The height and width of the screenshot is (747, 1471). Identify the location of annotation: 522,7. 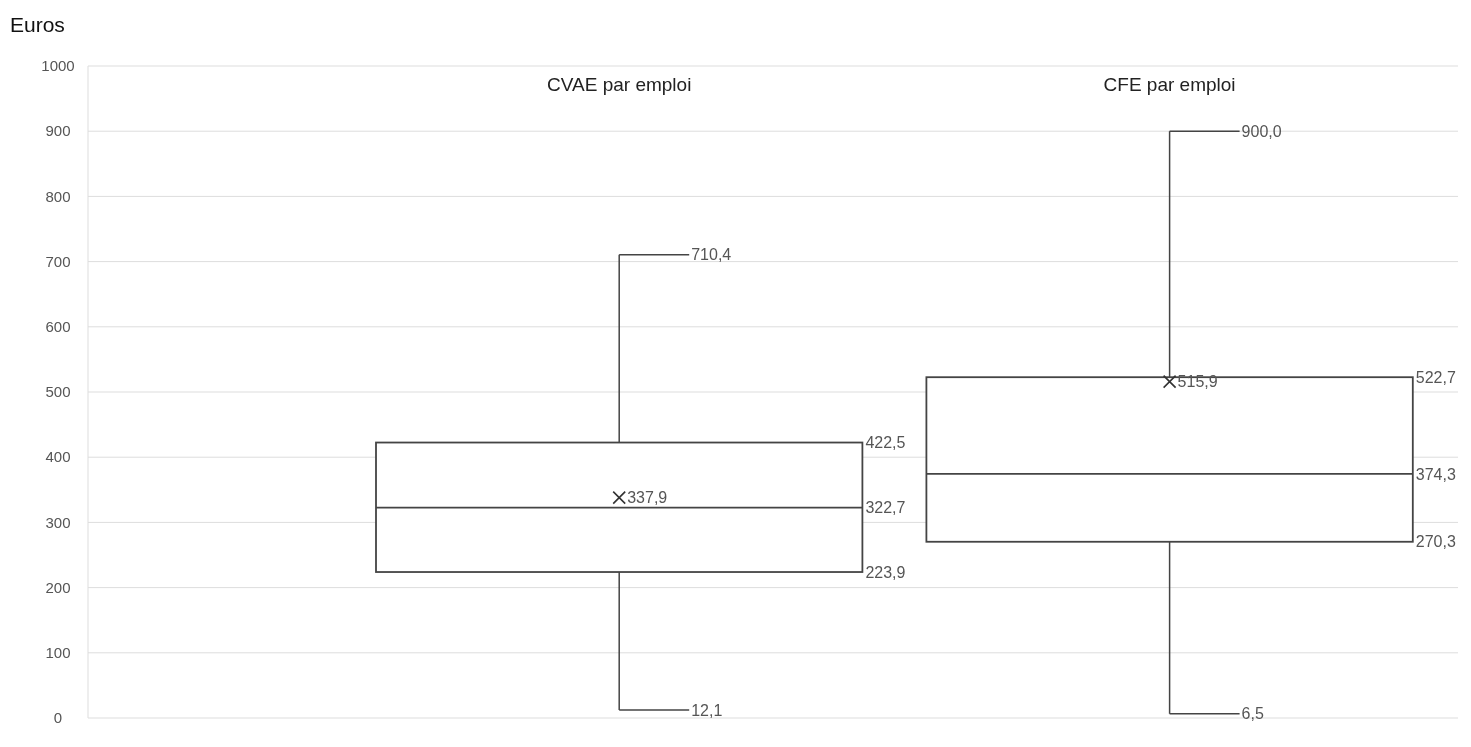
(1435, 377).